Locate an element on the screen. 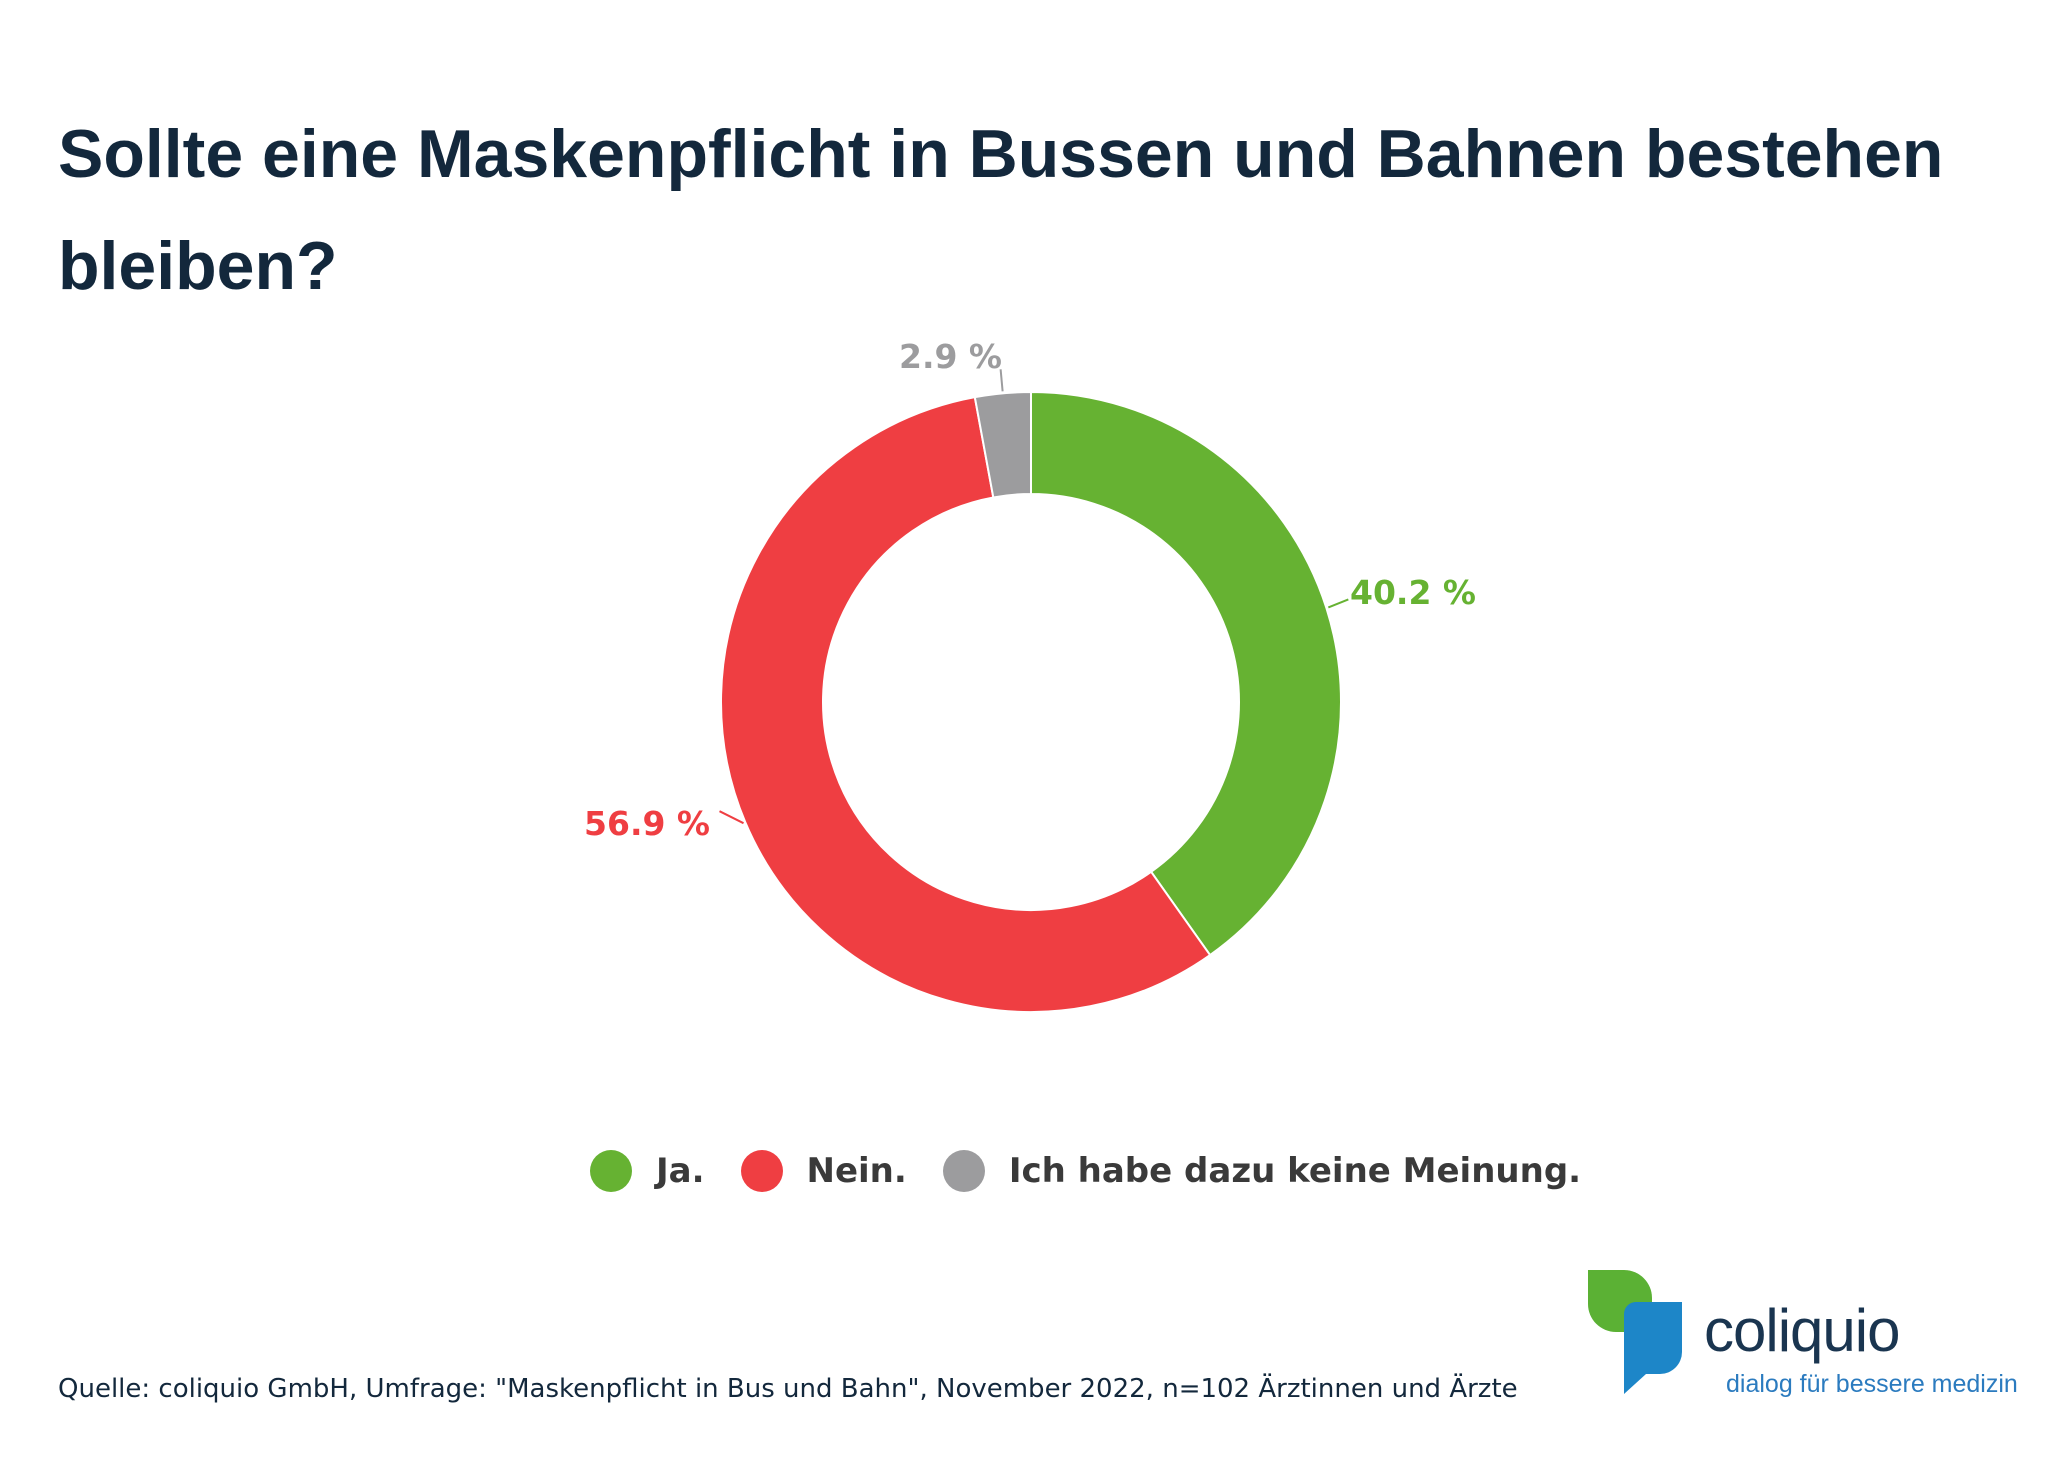 The width and height of the screenshot is (2048, 1461). leader-line-ja is located at coordinates (1338, 603).